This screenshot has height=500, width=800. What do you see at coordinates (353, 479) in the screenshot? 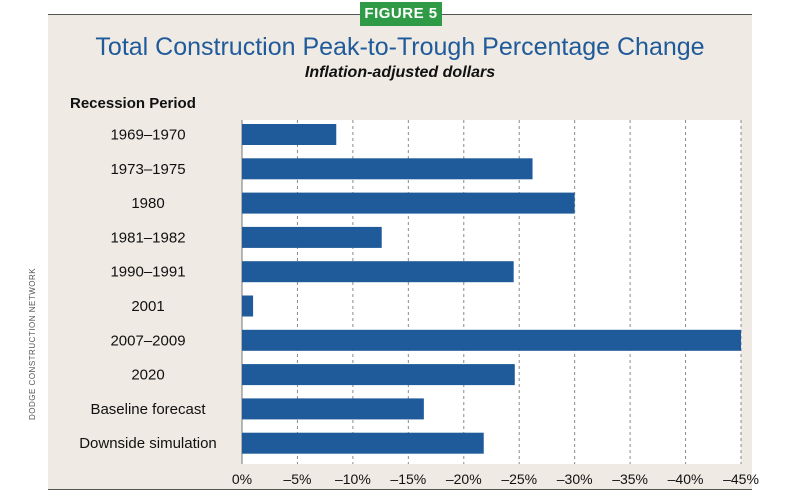
I see `x-tick-label: –10%` at bounding box center [353, 479].